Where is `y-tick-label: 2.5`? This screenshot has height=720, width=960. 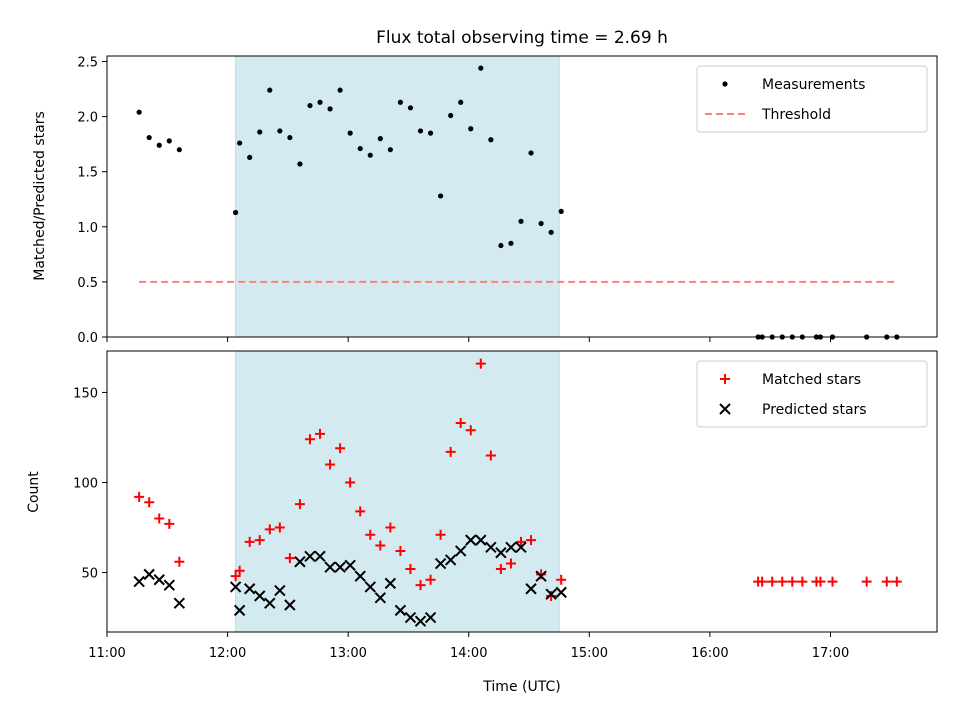
y-tick-label: 2.5 is located at coordinates (87, 63).